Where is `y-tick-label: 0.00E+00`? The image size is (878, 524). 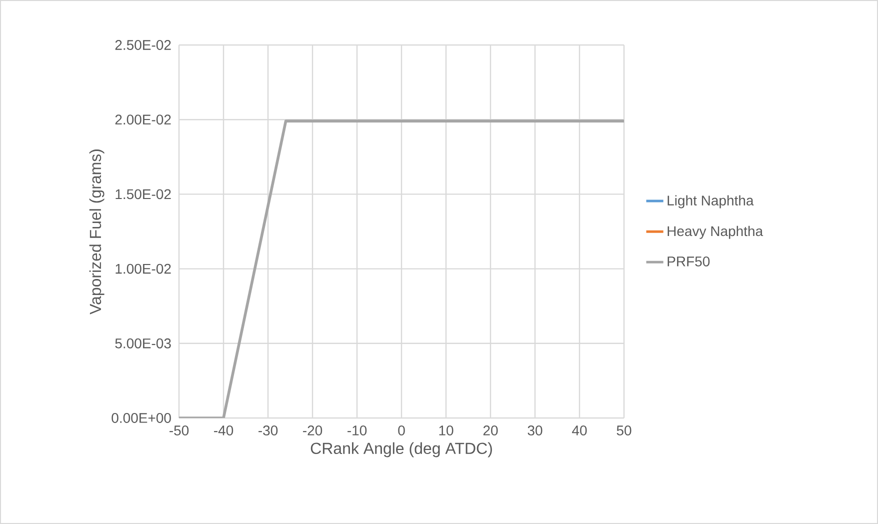 y-tick-label: 0.00E+00 is located at coordinates (141, 418).